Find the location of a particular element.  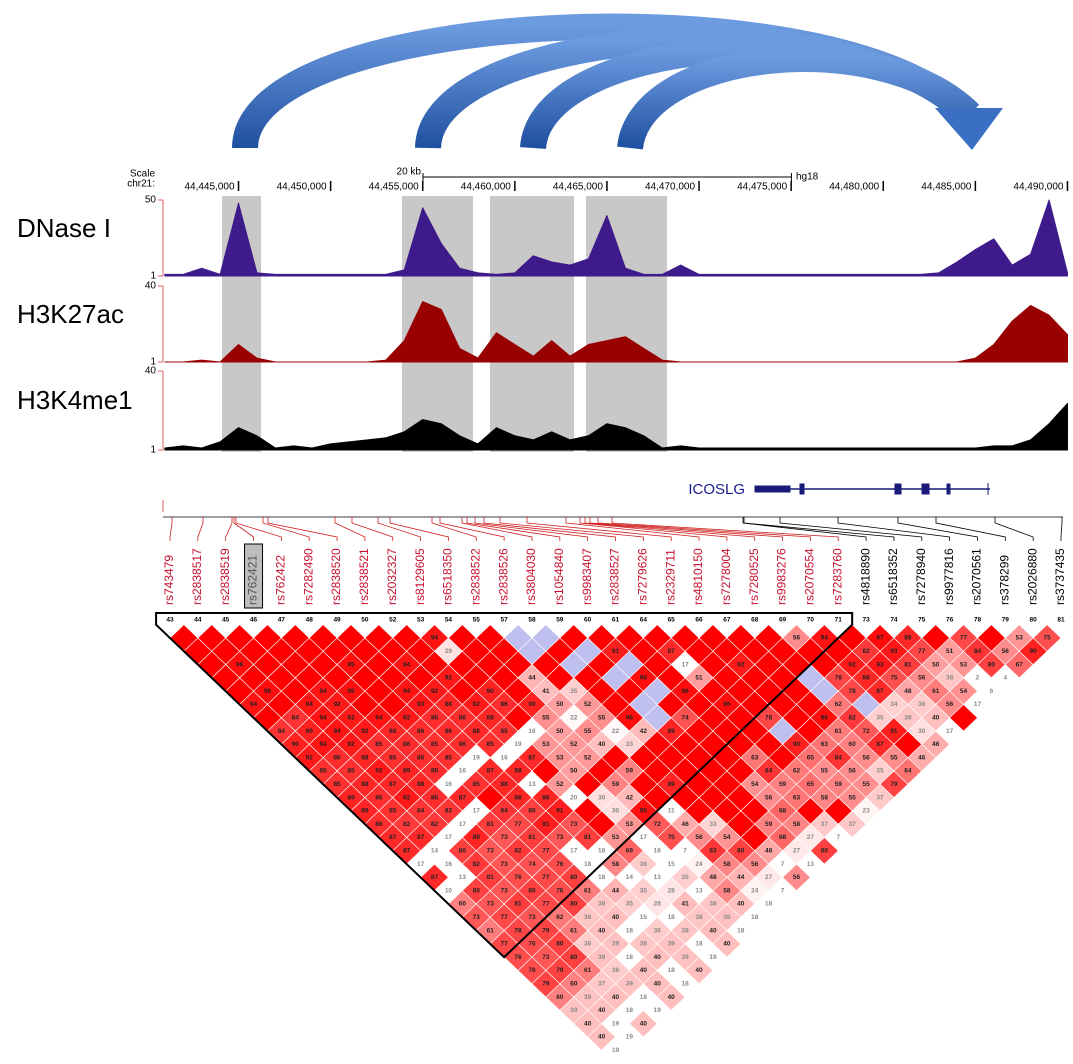

snp-id: 57 is located at coordinates (505, 620).